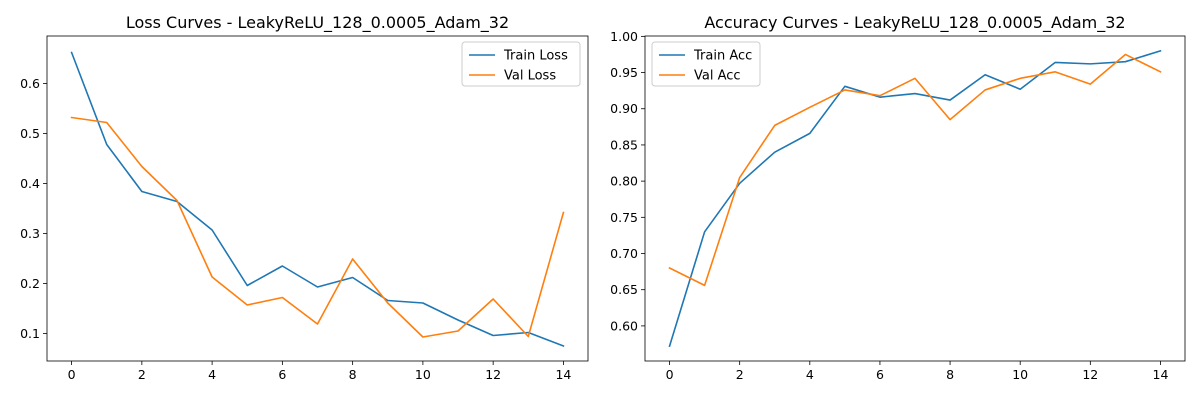 The width and height of the screenshot is (1200, 400). Describe the element at coordinates (624, 253) in the screenshot. I see `y-tick-label: 0.70` at that location.